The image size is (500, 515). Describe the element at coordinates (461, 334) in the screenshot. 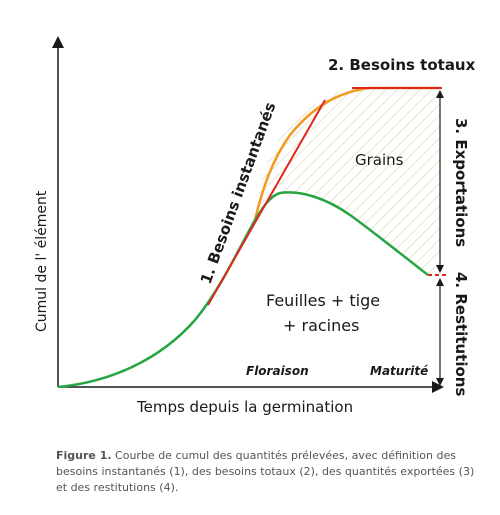

I see `restitutions-label: 4. Restitutions` at that location.